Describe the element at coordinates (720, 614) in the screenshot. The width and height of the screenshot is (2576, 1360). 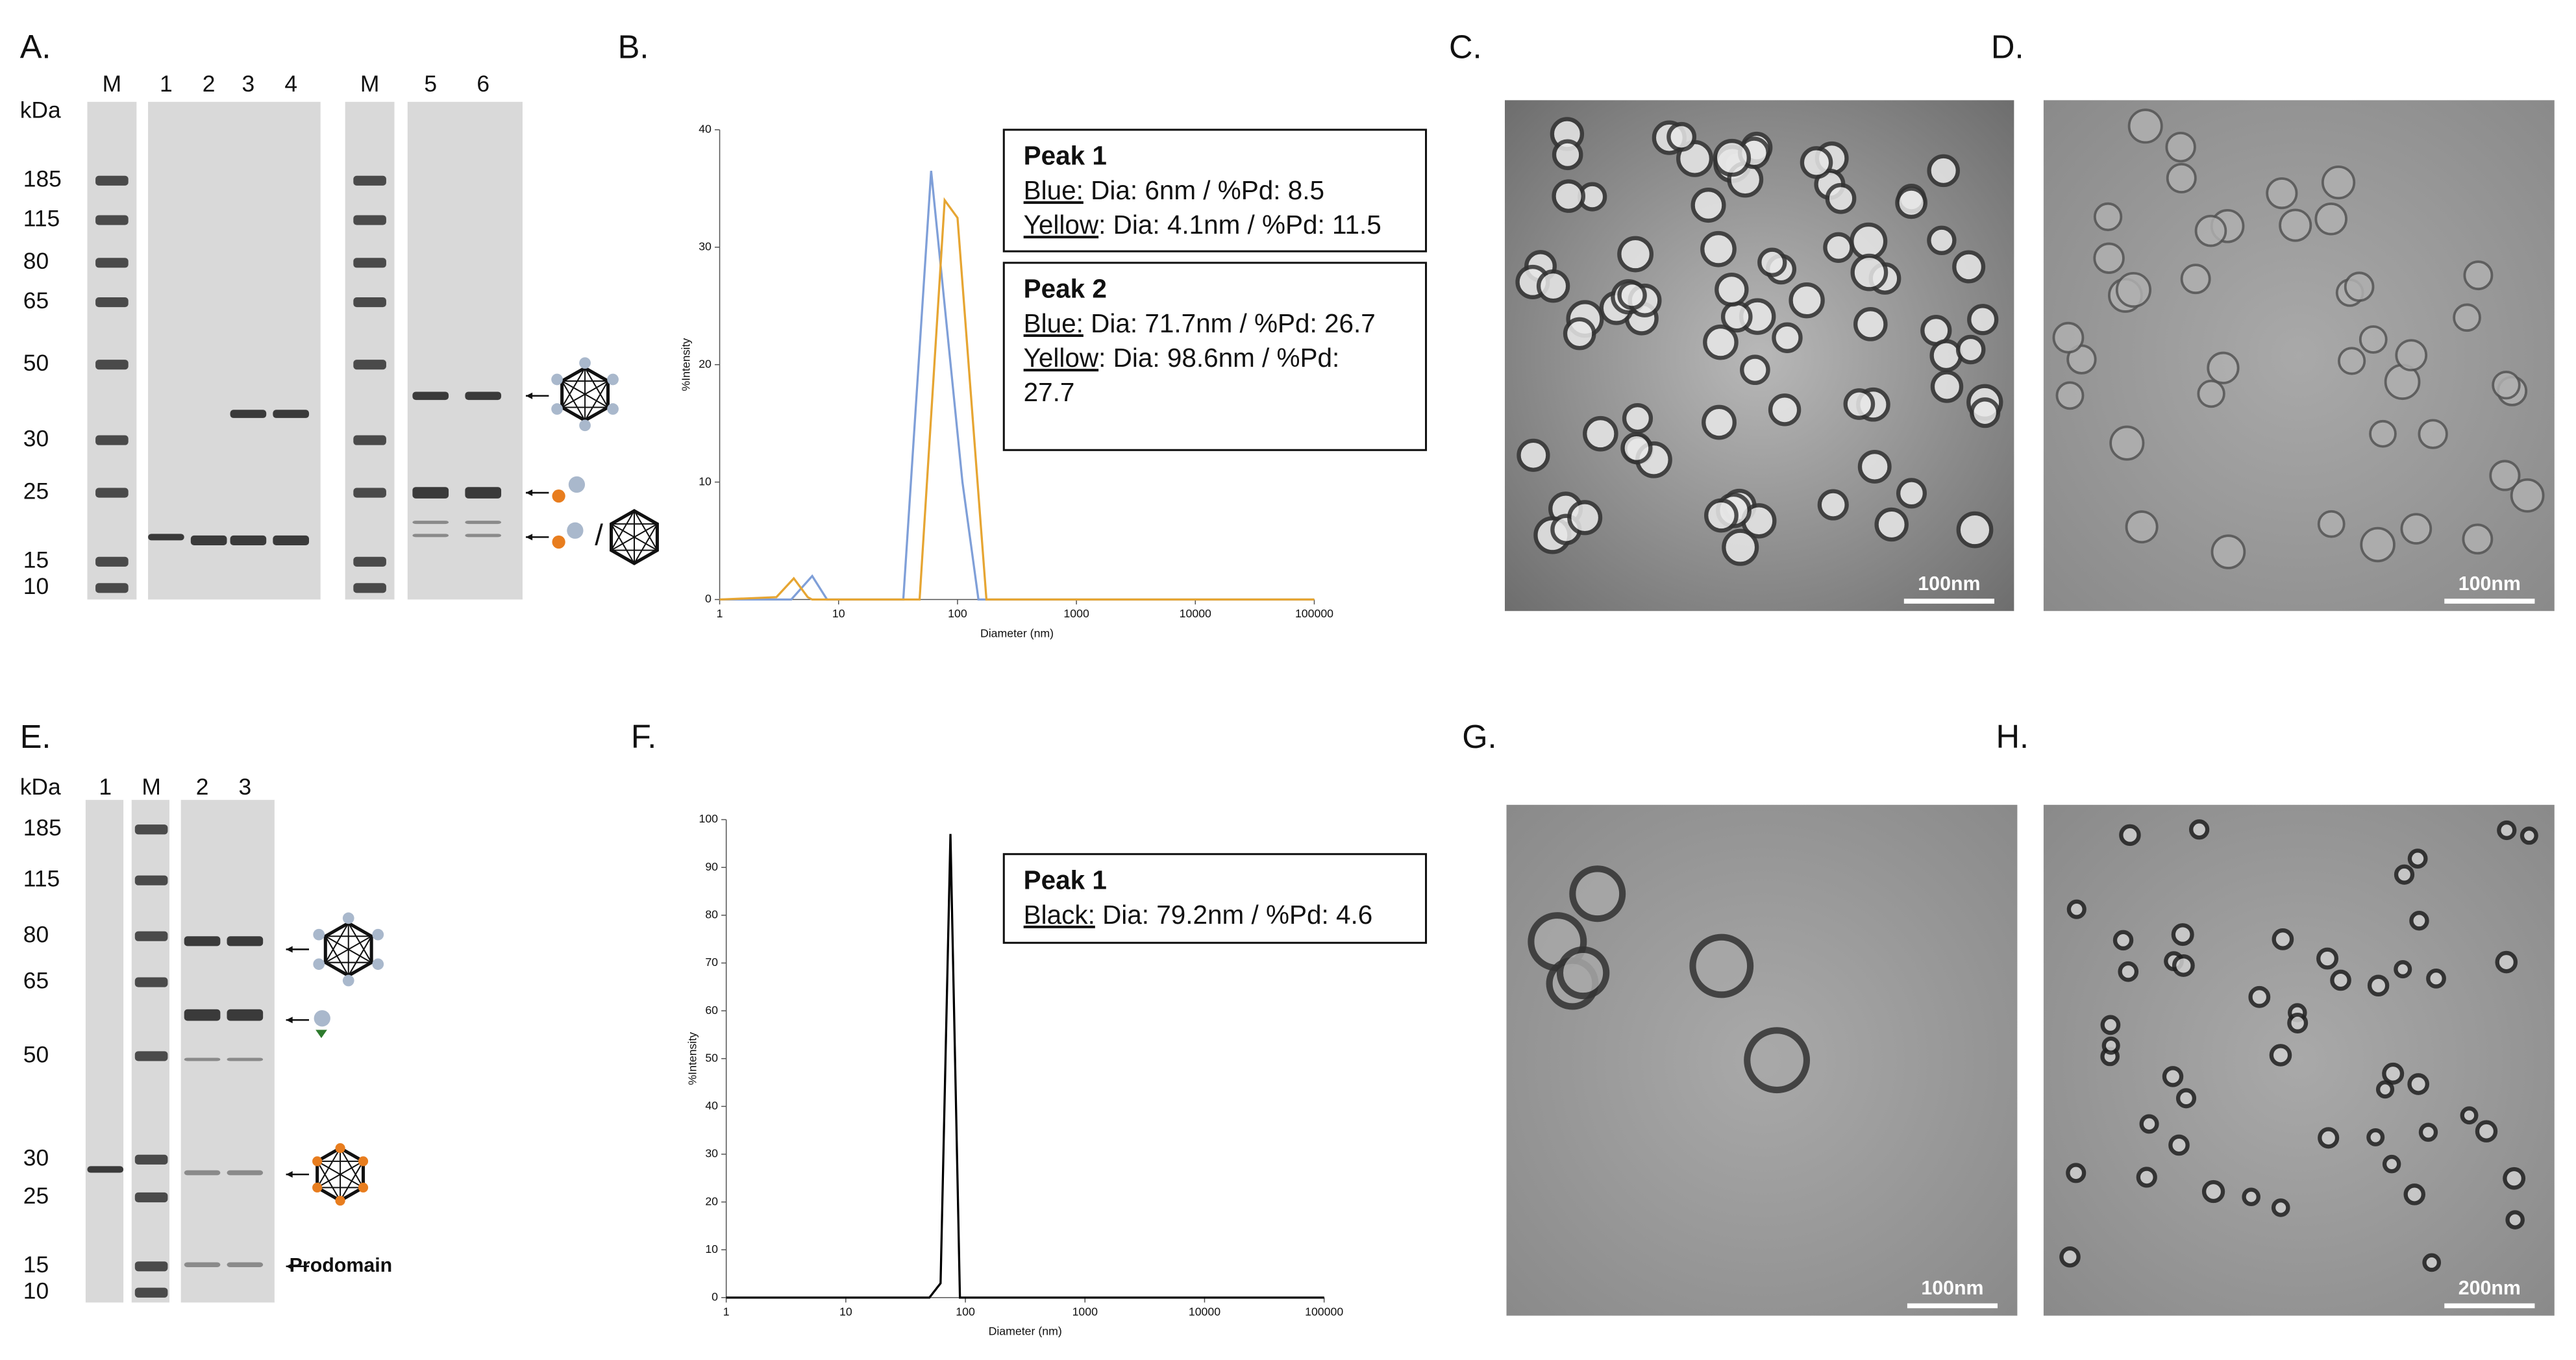
I see `x-tick-label: 1` at that location.